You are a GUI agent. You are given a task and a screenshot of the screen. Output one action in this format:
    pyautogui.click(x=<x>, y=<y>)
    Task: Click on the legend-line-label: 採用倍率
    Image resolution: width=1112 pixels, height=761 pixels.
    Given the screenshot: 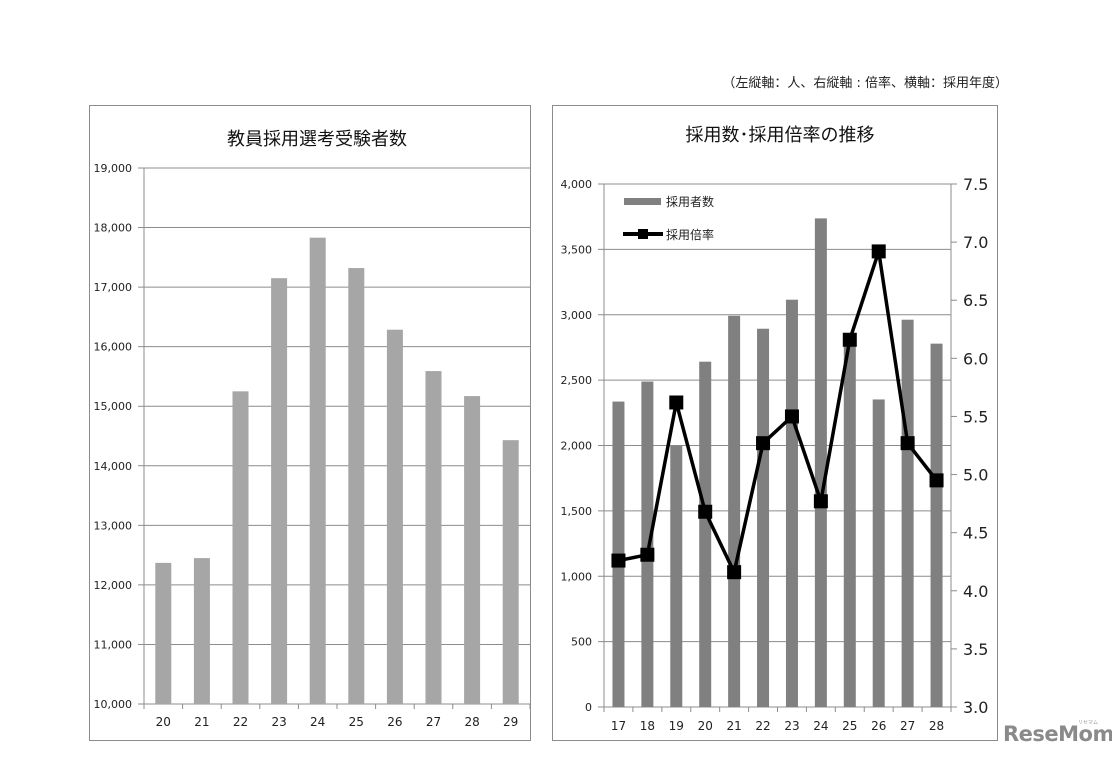 What is the action you would take?
    pyautogui.click(x=690, y=234)
    